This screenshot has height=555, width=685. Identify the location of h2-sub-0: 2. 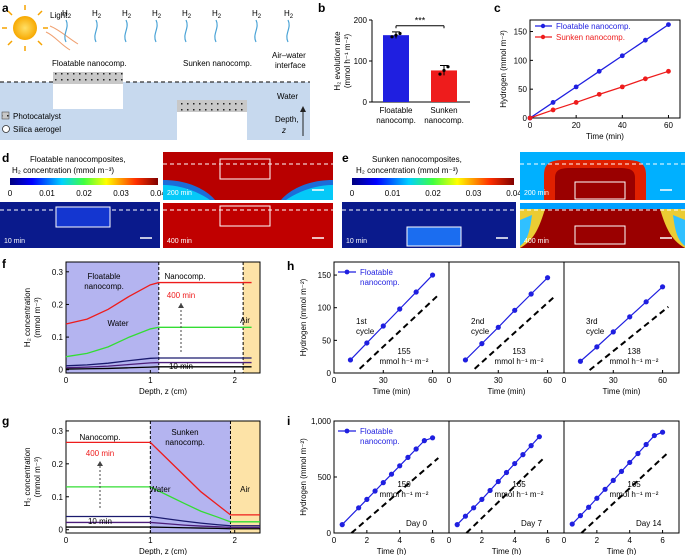
(70, 17).